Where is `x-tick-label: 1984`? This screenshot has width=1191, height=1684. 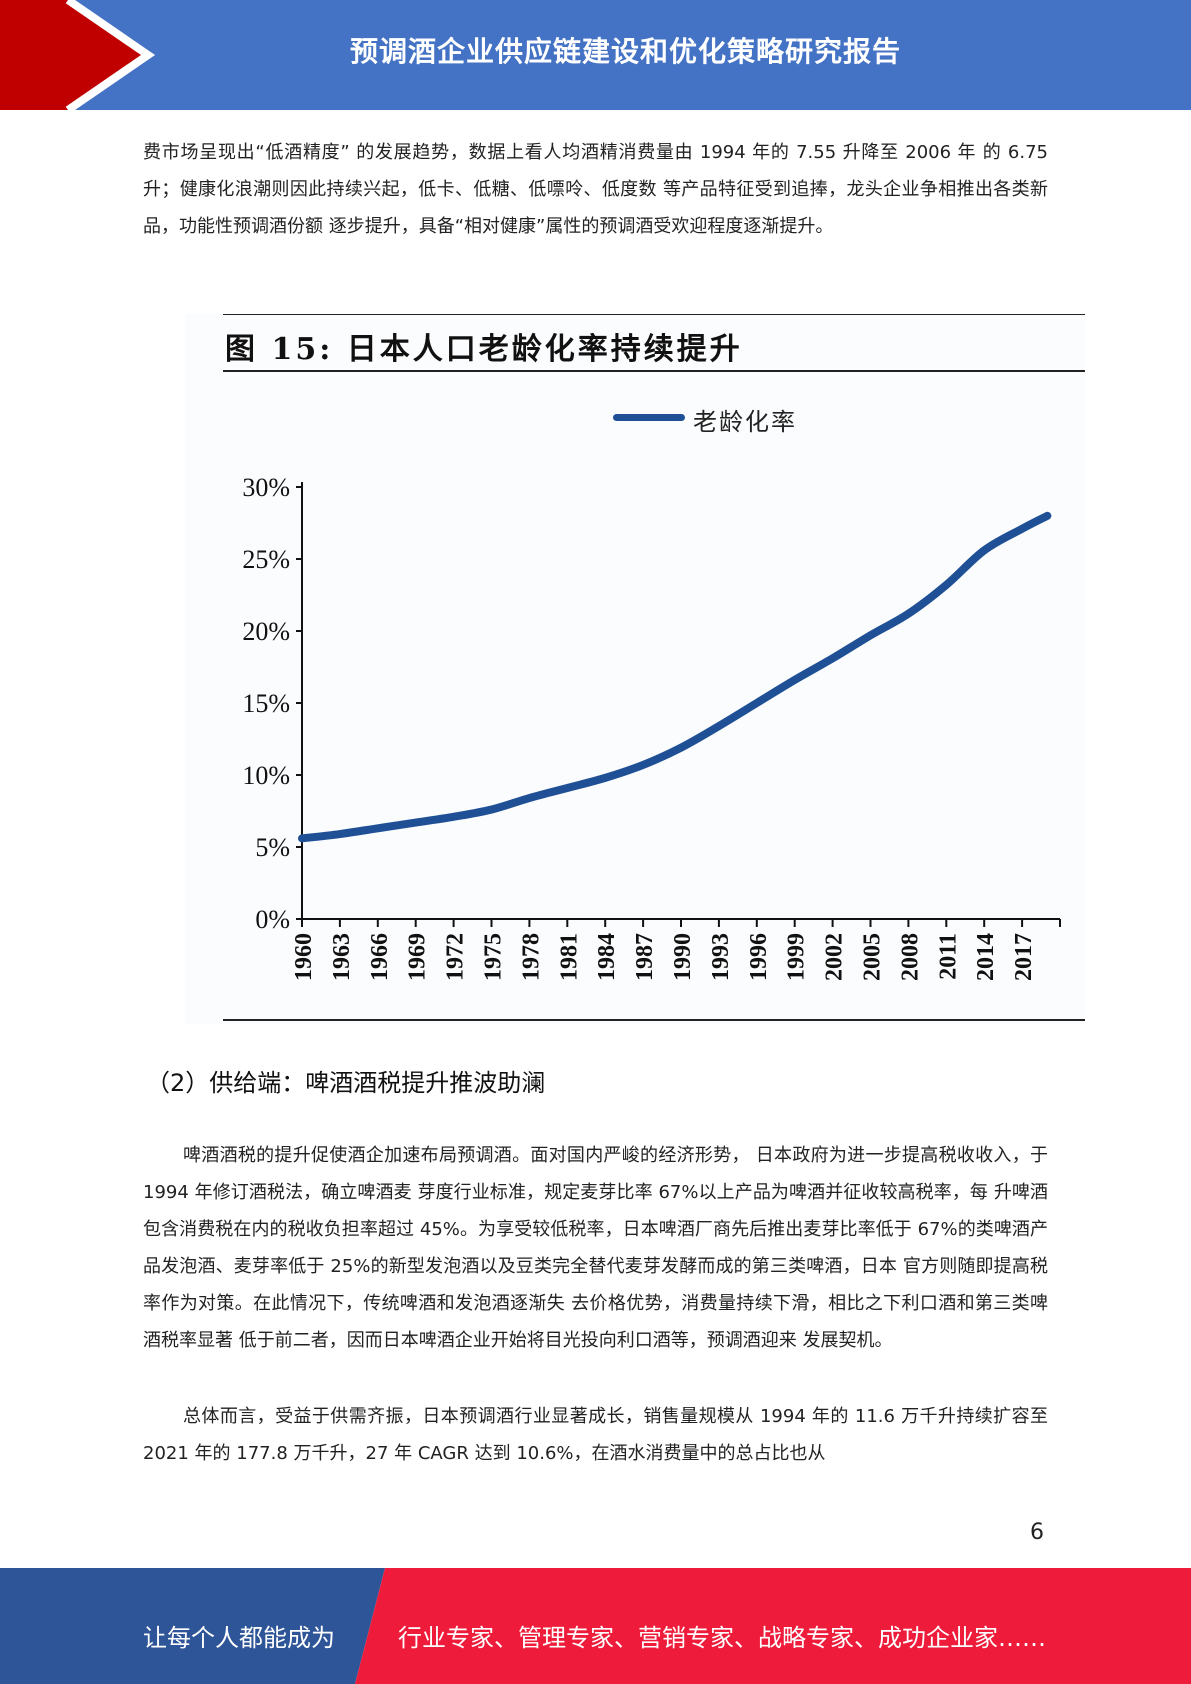
x-tick-label: 1984 is located at coordinates (607, 957).